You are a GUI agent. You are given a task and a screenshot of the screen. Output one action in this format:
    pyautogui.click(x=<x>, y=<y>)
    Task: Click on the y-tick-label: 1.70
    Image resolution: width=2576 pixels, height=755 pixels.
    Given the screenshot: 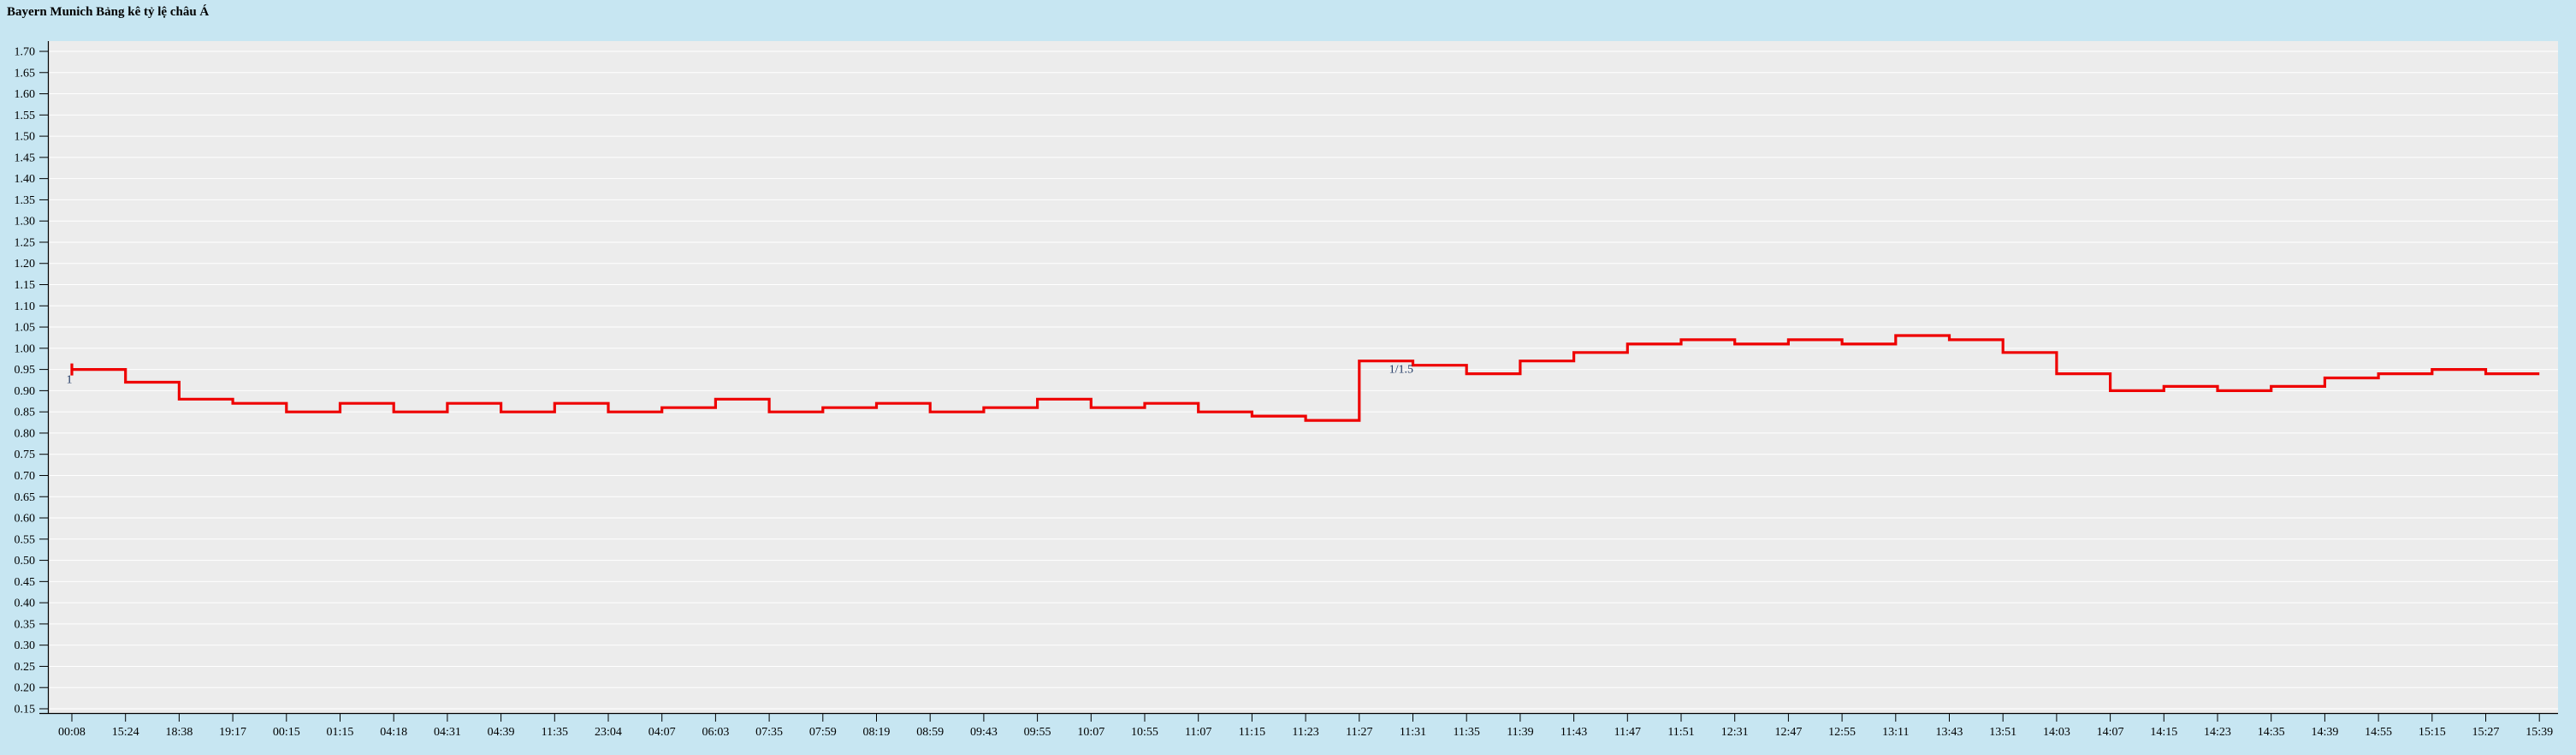 What is the action you would take?
    pyautogui.click(x=26, y=52)
    